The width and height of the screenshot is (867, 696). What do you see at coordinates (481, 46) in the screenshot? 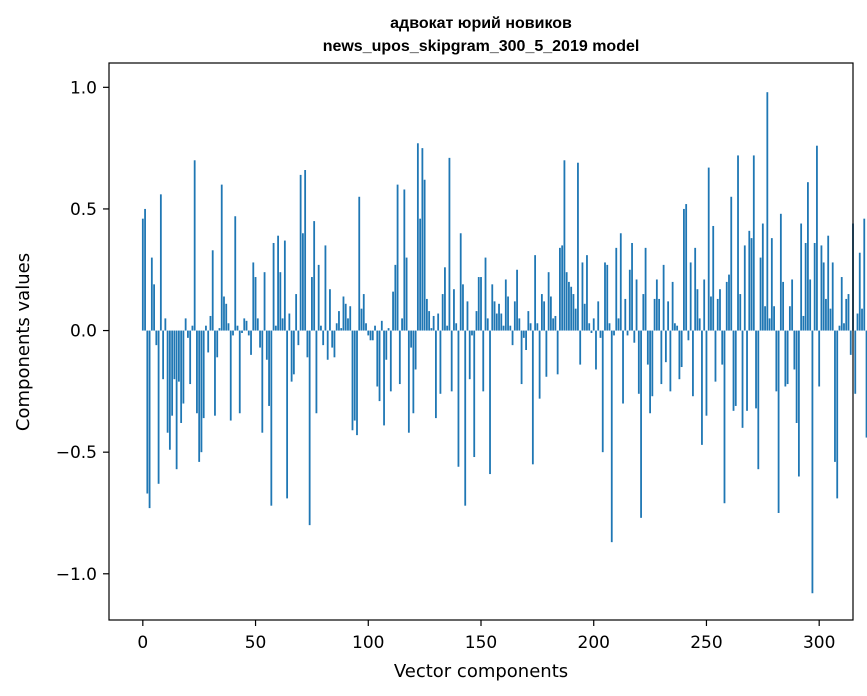
I see `chart-title-line2: news_upos_skipgram_300_5_2019 model` at bounding box center [481, 46].